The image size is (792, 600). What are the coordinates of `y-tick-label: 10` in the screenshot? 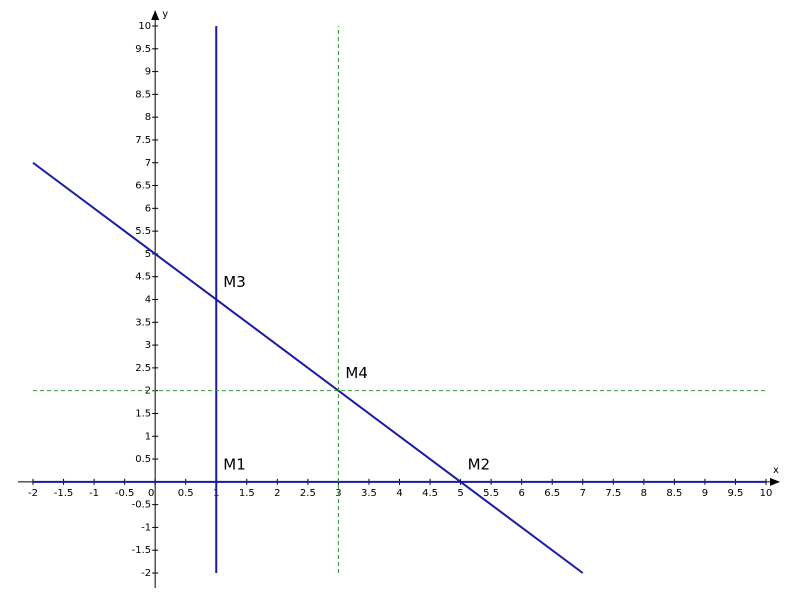 It's located at (144, 26).